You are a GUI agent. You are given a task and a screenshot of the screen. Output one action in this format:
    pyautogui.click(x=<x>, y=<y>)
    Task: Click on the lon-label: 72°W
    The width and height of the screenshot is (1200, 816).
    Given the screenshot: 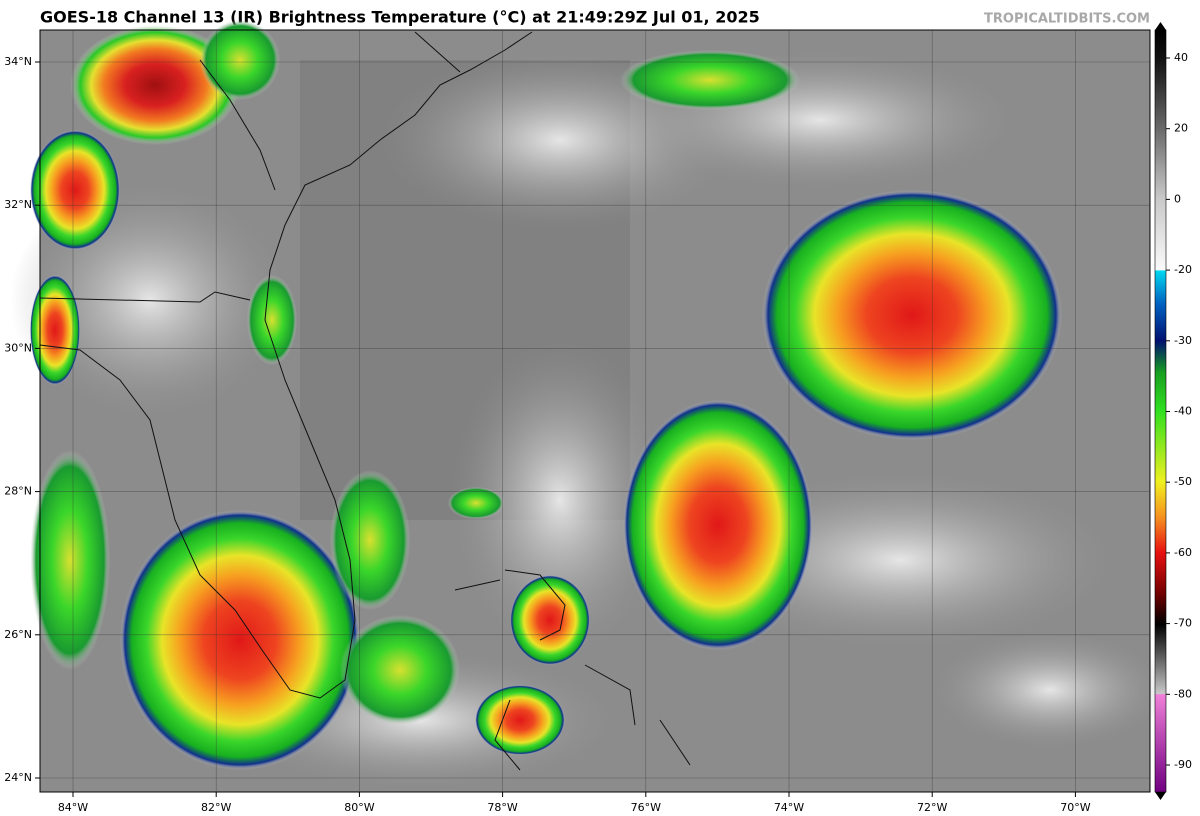 What is the action you would take?
    pyautogui.click(x=932, y=807)
    